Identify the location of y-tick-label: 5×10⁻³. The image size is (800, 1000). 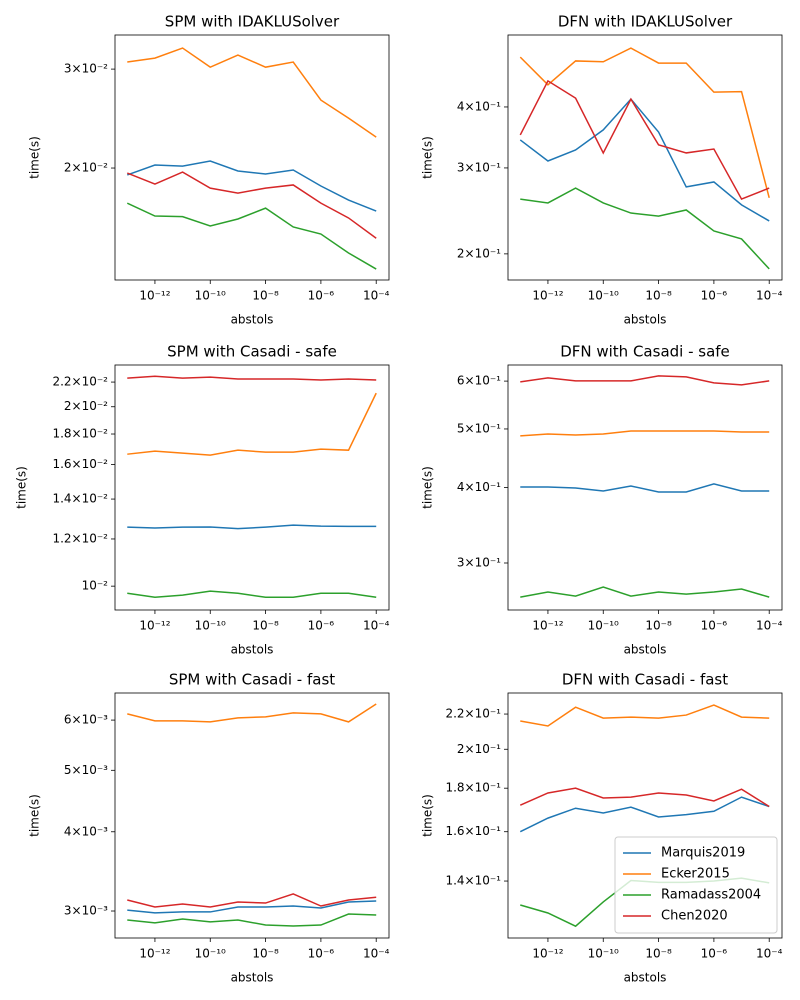
(86, 770).